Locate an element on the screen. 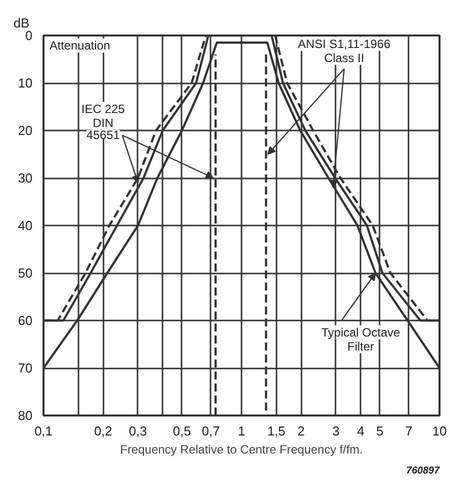 Image resolution: width=454 pixels, height=483 pixels. annotation: Attenuation is located at coordinates (80, 45).